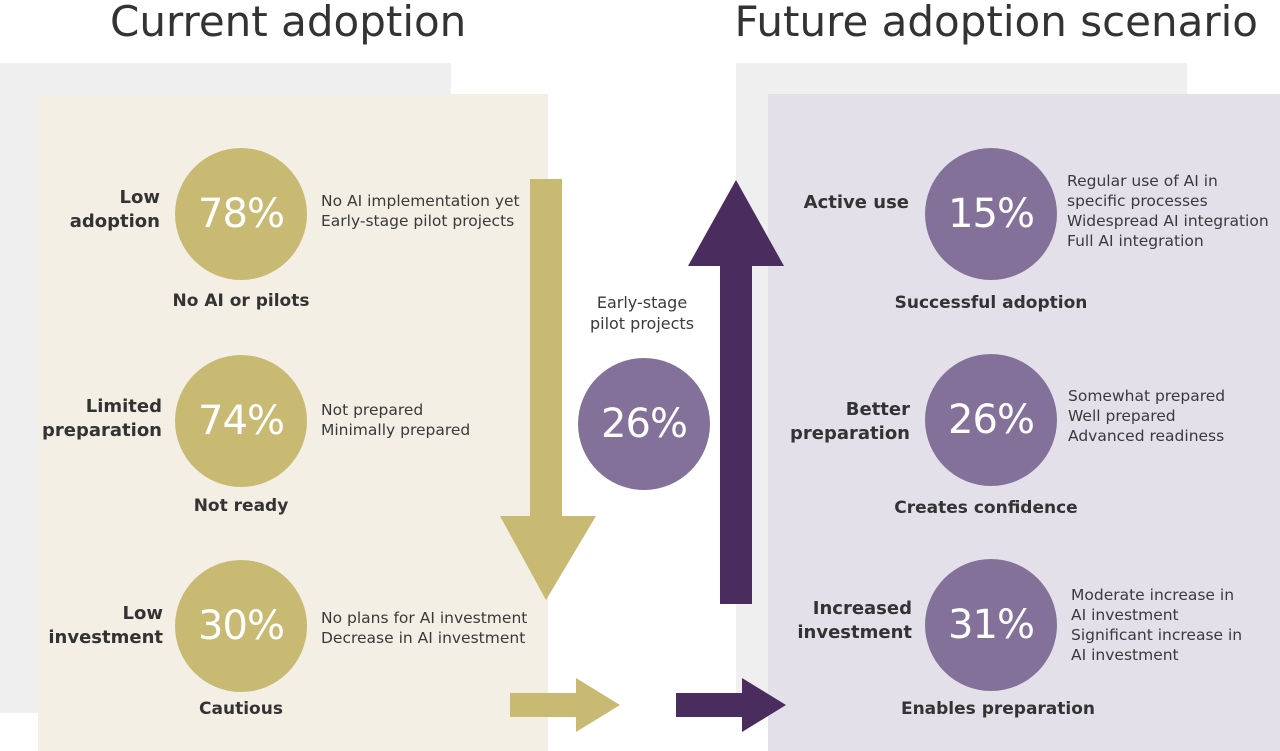 The height and width of the screenshot is (751, 1280). Describe the element at coordinates (396, 420) in the screenshot. I see `limited-preparation-description: Not prepared Minimally prepared` at that location.